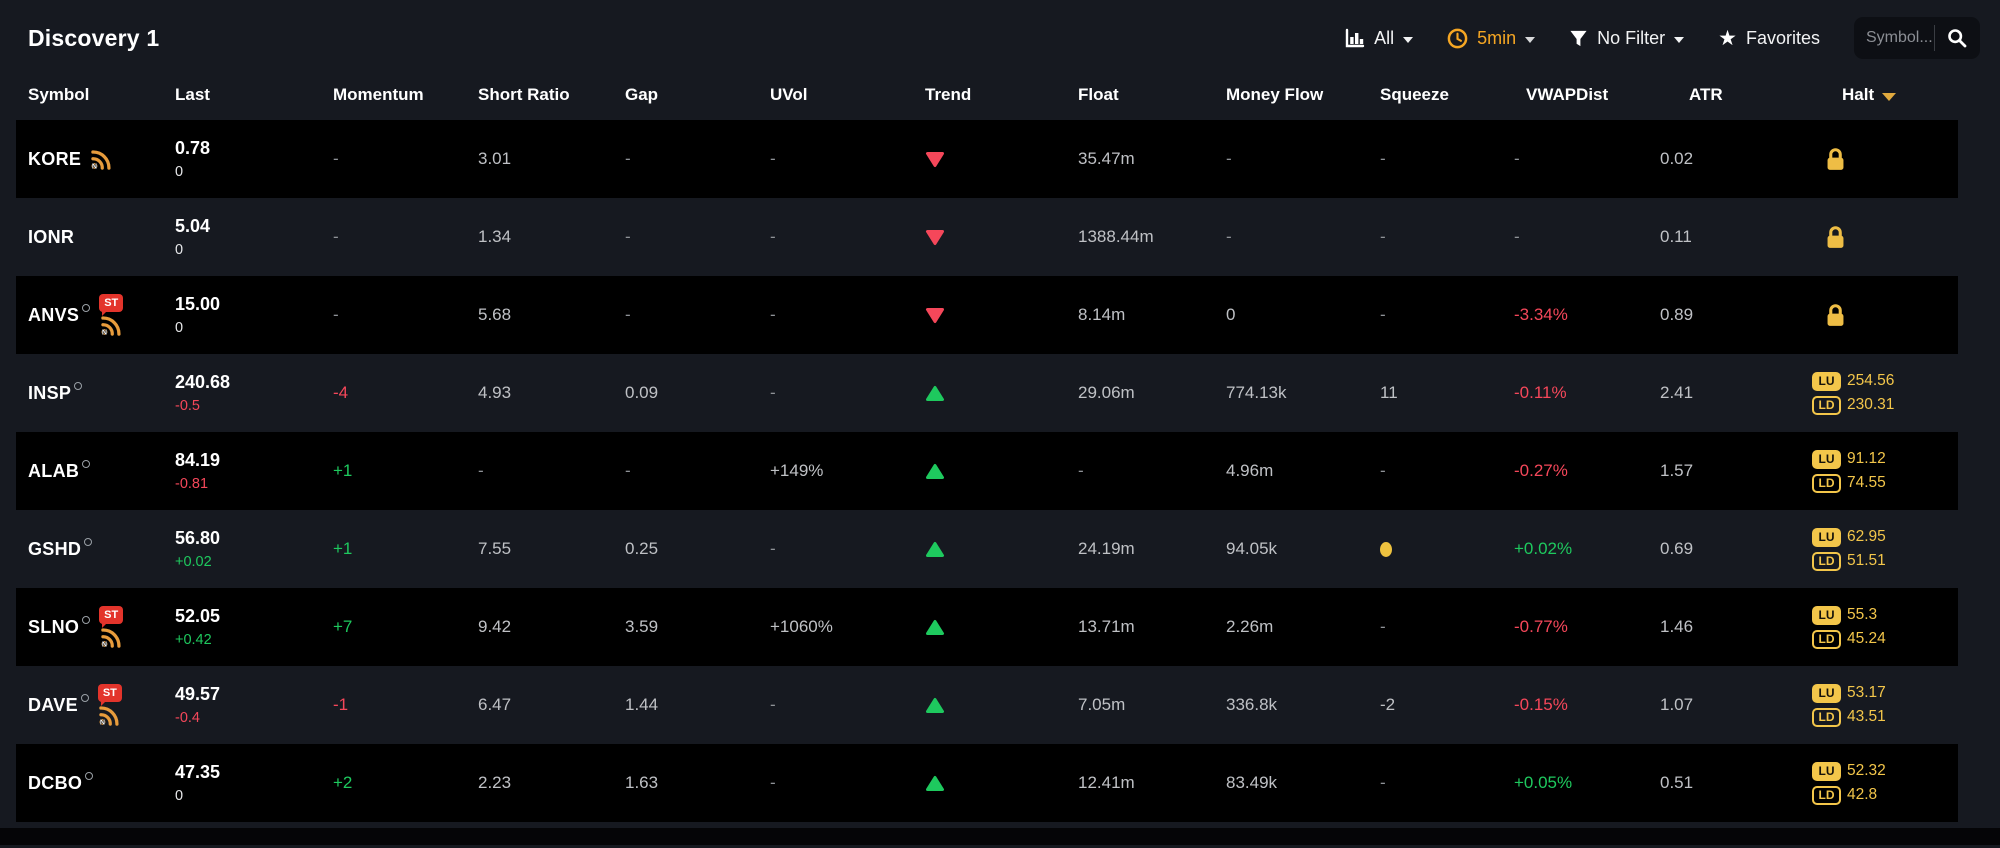 The height and width of the screenshot is (848, 2000). Describe the element at coordinates (192, 484) in the screenshot. I see `price-change: -0.81` at that location.